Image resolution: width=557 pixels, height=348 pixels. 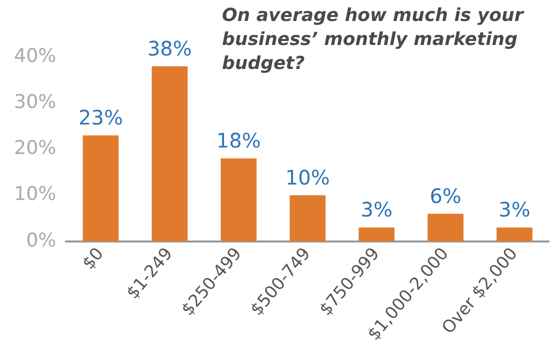 I want to click on data-label: 38%, so click(x=169, y=48).